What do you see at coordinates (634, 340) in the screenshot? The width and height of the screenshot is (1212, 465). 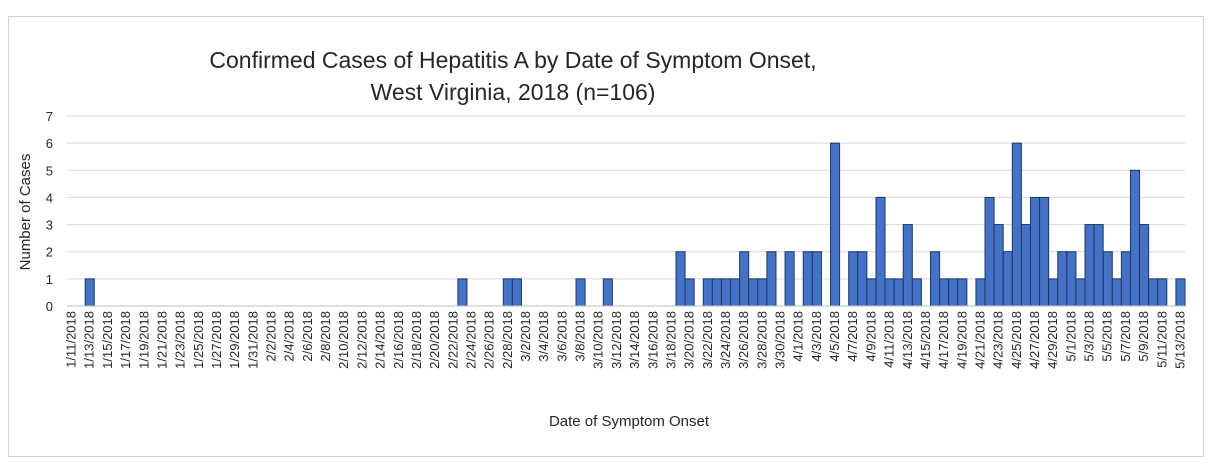 I see `x-tick-label-31: 3/14/2018` at bounding box center [634, 340].